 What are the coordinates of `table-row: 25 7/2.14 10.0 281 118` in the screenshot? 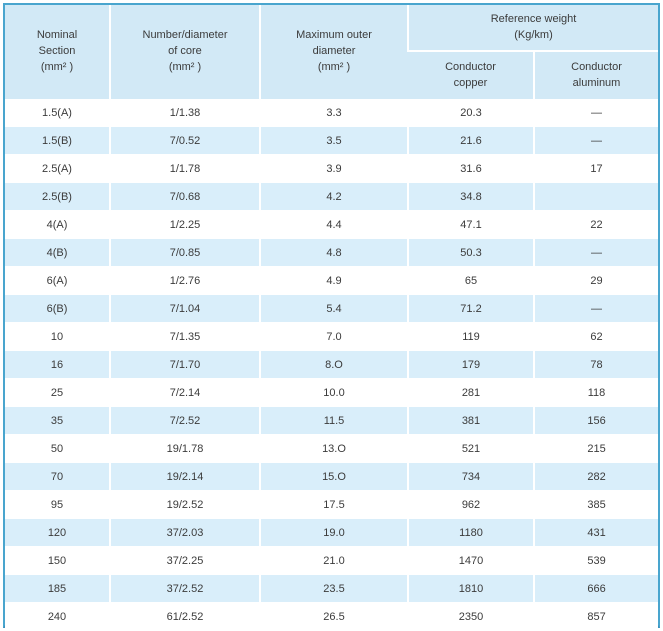 It's located at (332, 392).